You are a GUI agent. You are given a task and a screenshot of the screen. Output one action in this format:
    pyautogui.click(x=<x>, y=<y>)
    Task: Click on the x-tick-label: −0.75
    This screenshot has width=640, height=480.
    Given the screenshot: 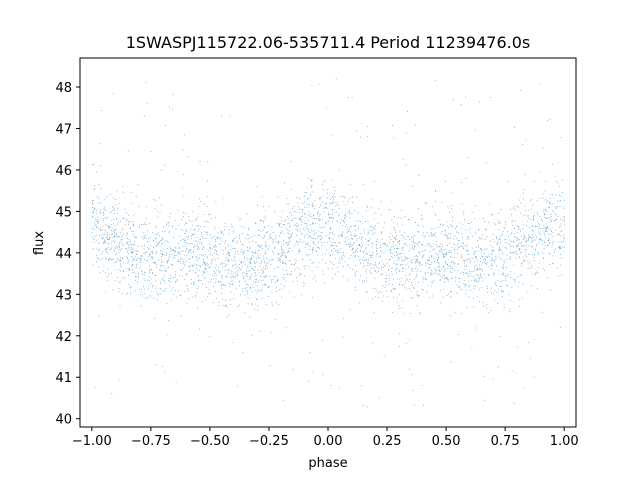 What is the action you would take?
    pyautogui.click(x=151, y=441)
    